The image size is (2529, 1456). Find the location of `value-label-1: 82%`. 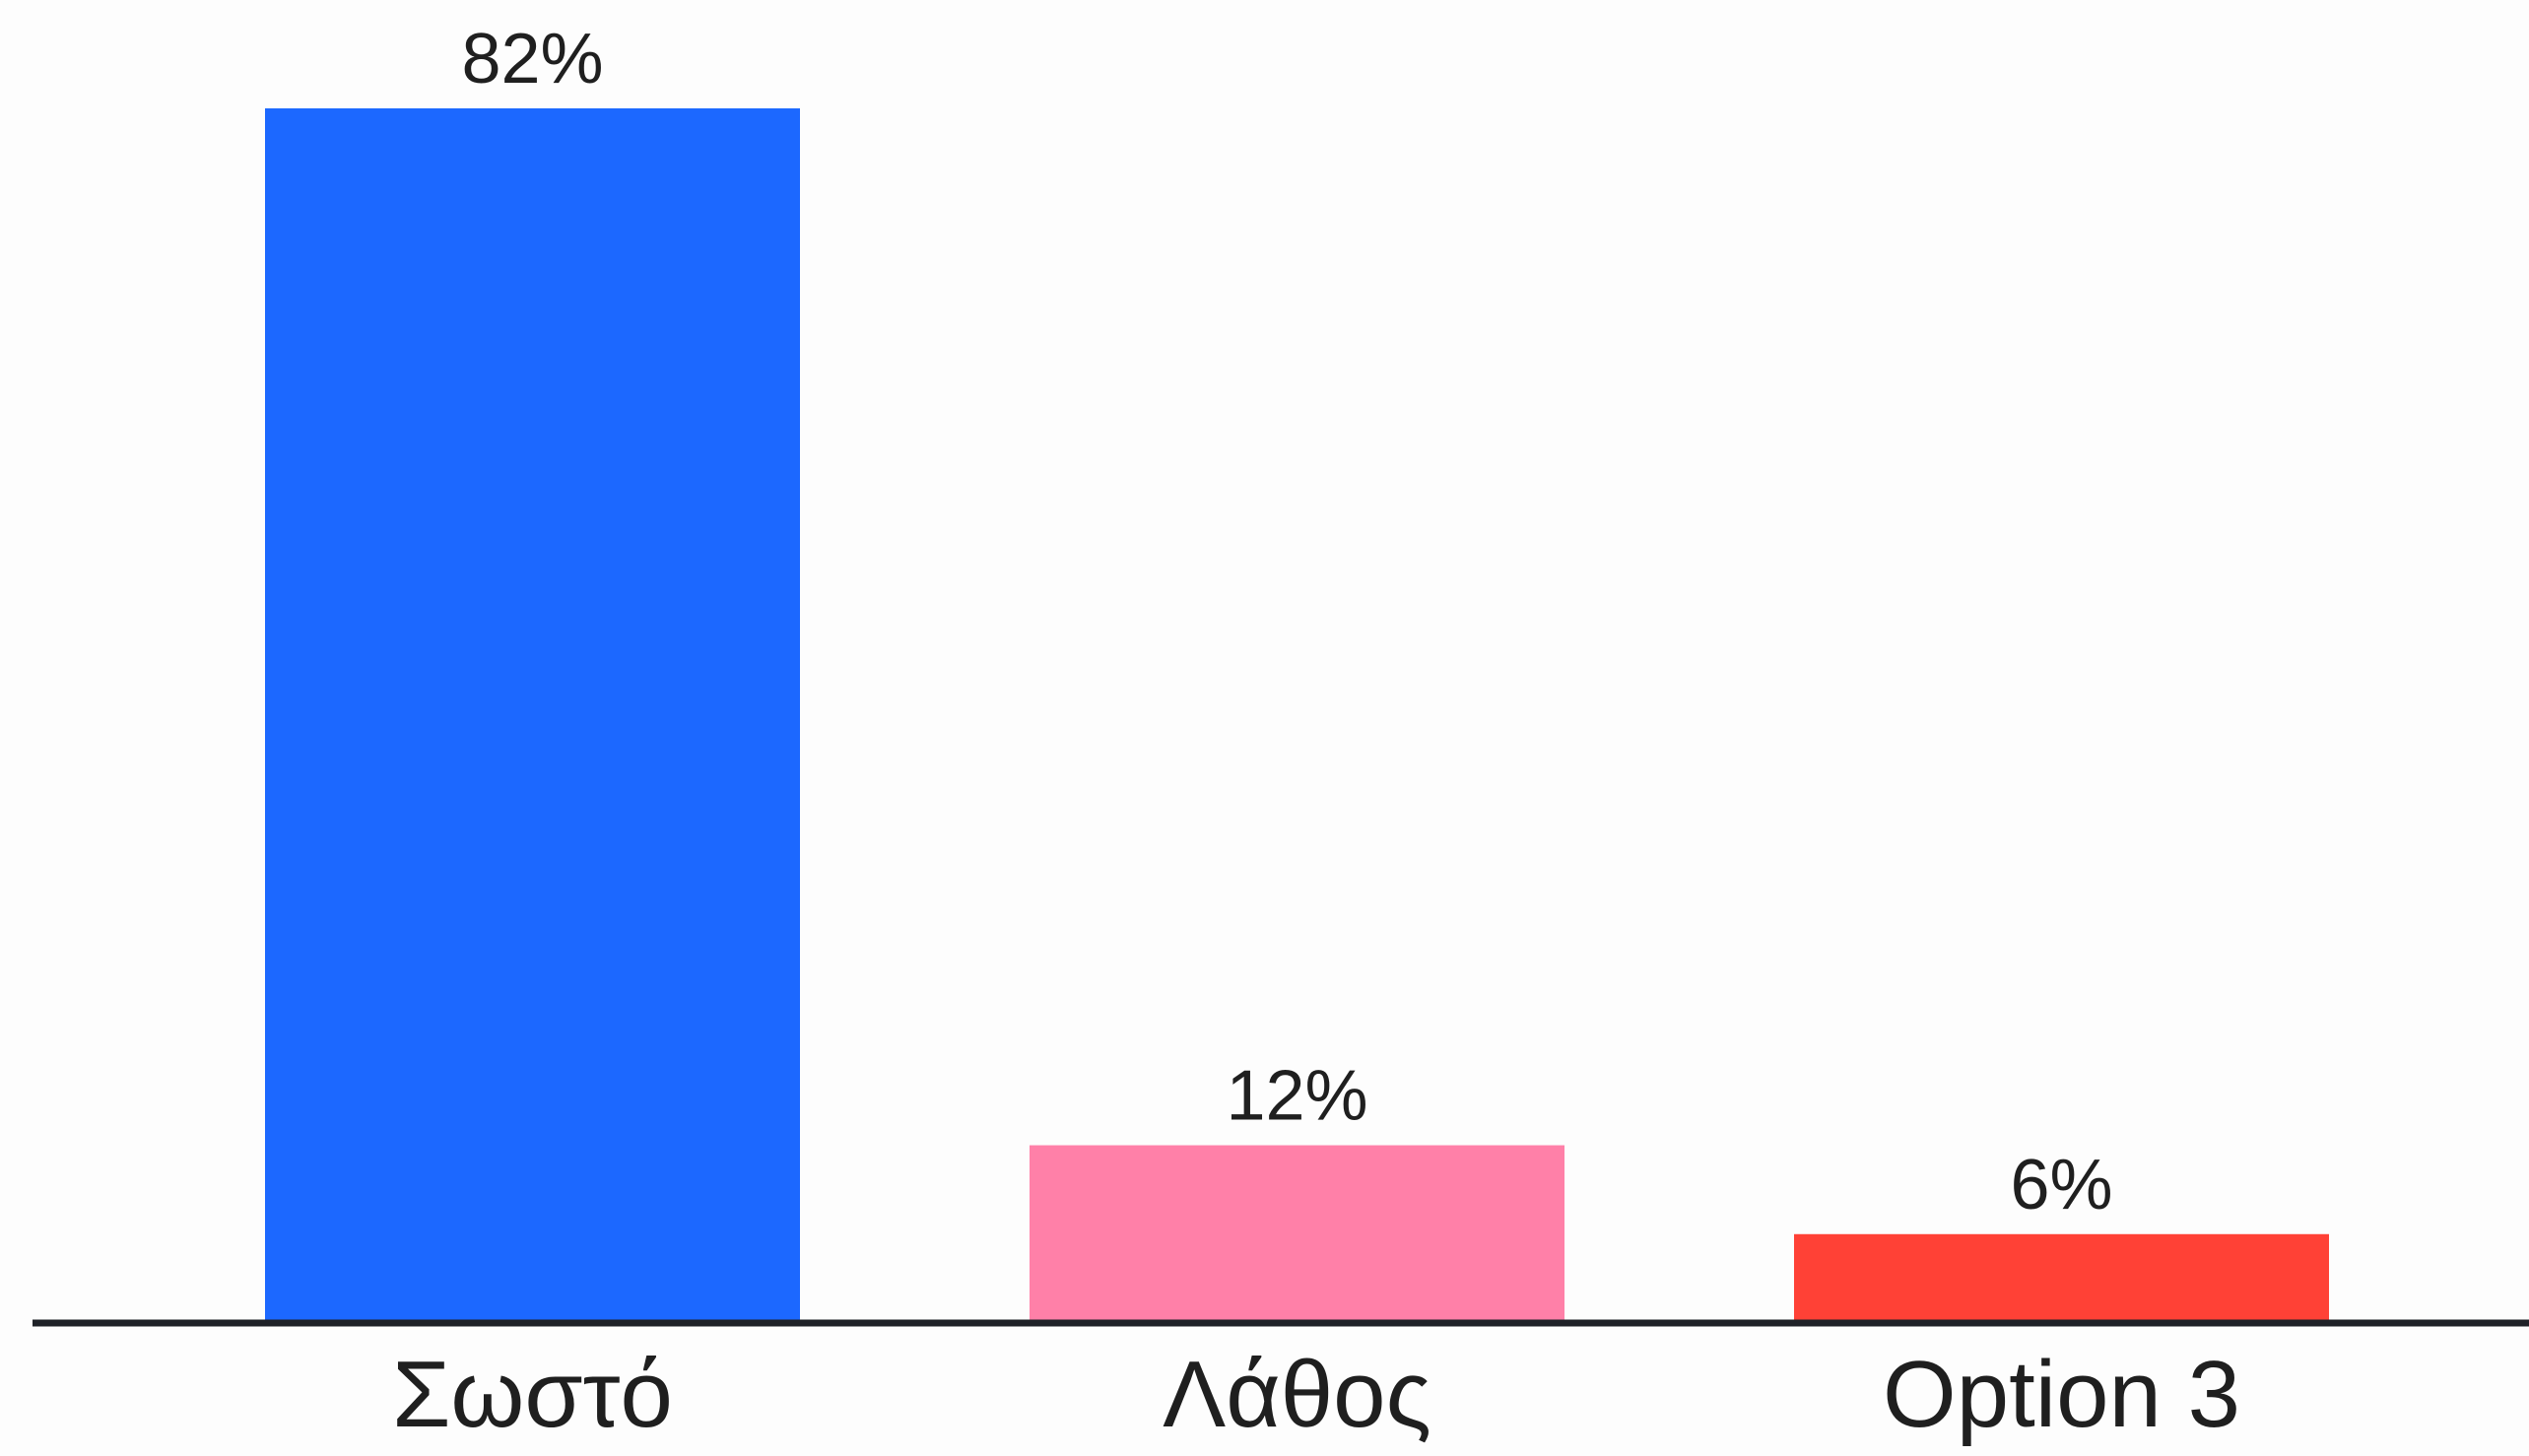

value-label-1: 82% is located at coordinates (532, 59).